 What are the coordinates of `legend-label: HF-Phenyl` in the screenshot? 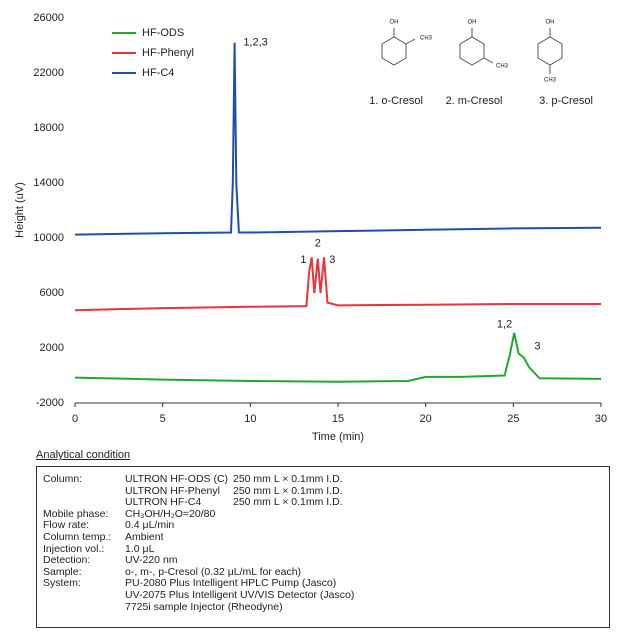 It's located at (168, 53).